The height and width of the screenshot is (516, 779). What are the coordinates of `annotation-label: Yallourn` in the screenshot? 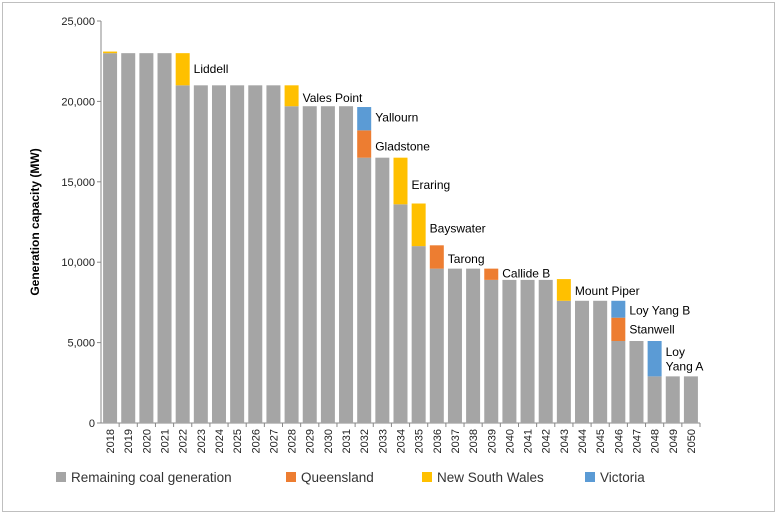 It's located at (396, 117).